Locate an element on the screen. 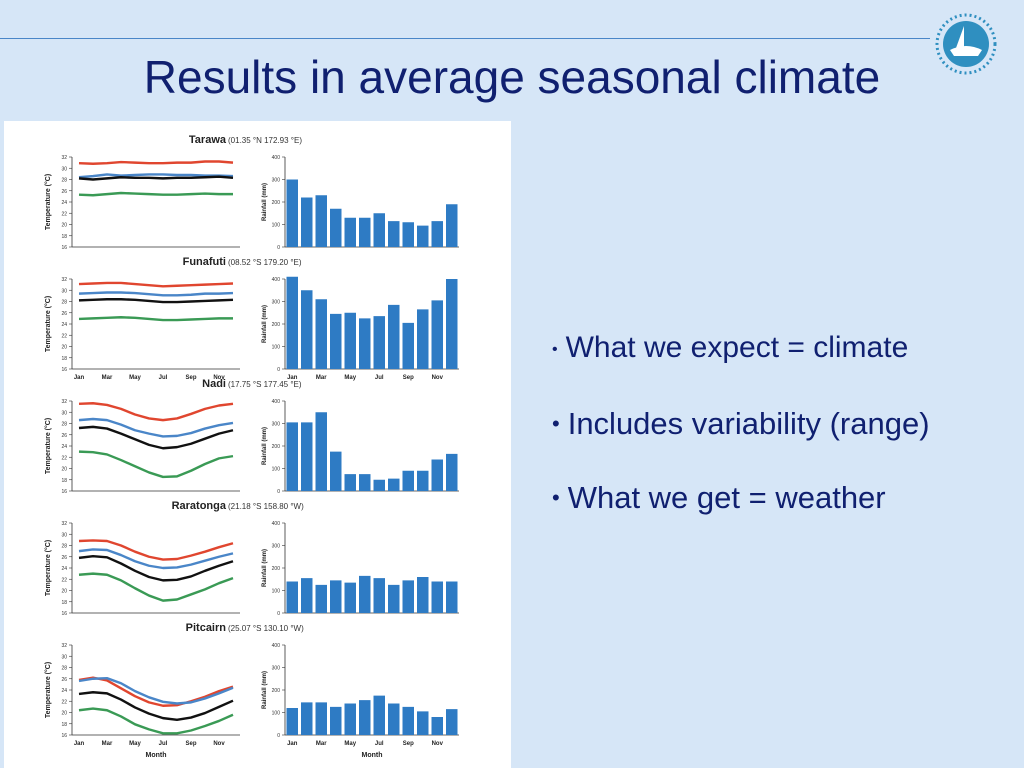 This screenshot has width=1024, height=768. station-coords: (08.52 °S 179.20 °E) is located at coordinates (265, 262).